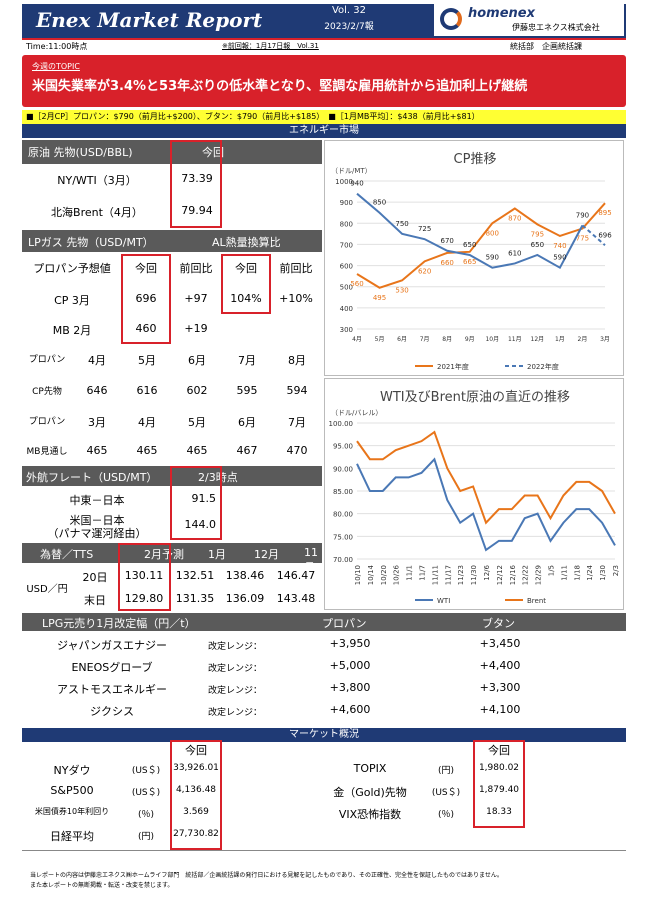  What do you see at coordinates (196, 768) in the screenshot?
I see `market-left-value: 33,926.01` at bounding box center [196, 768].